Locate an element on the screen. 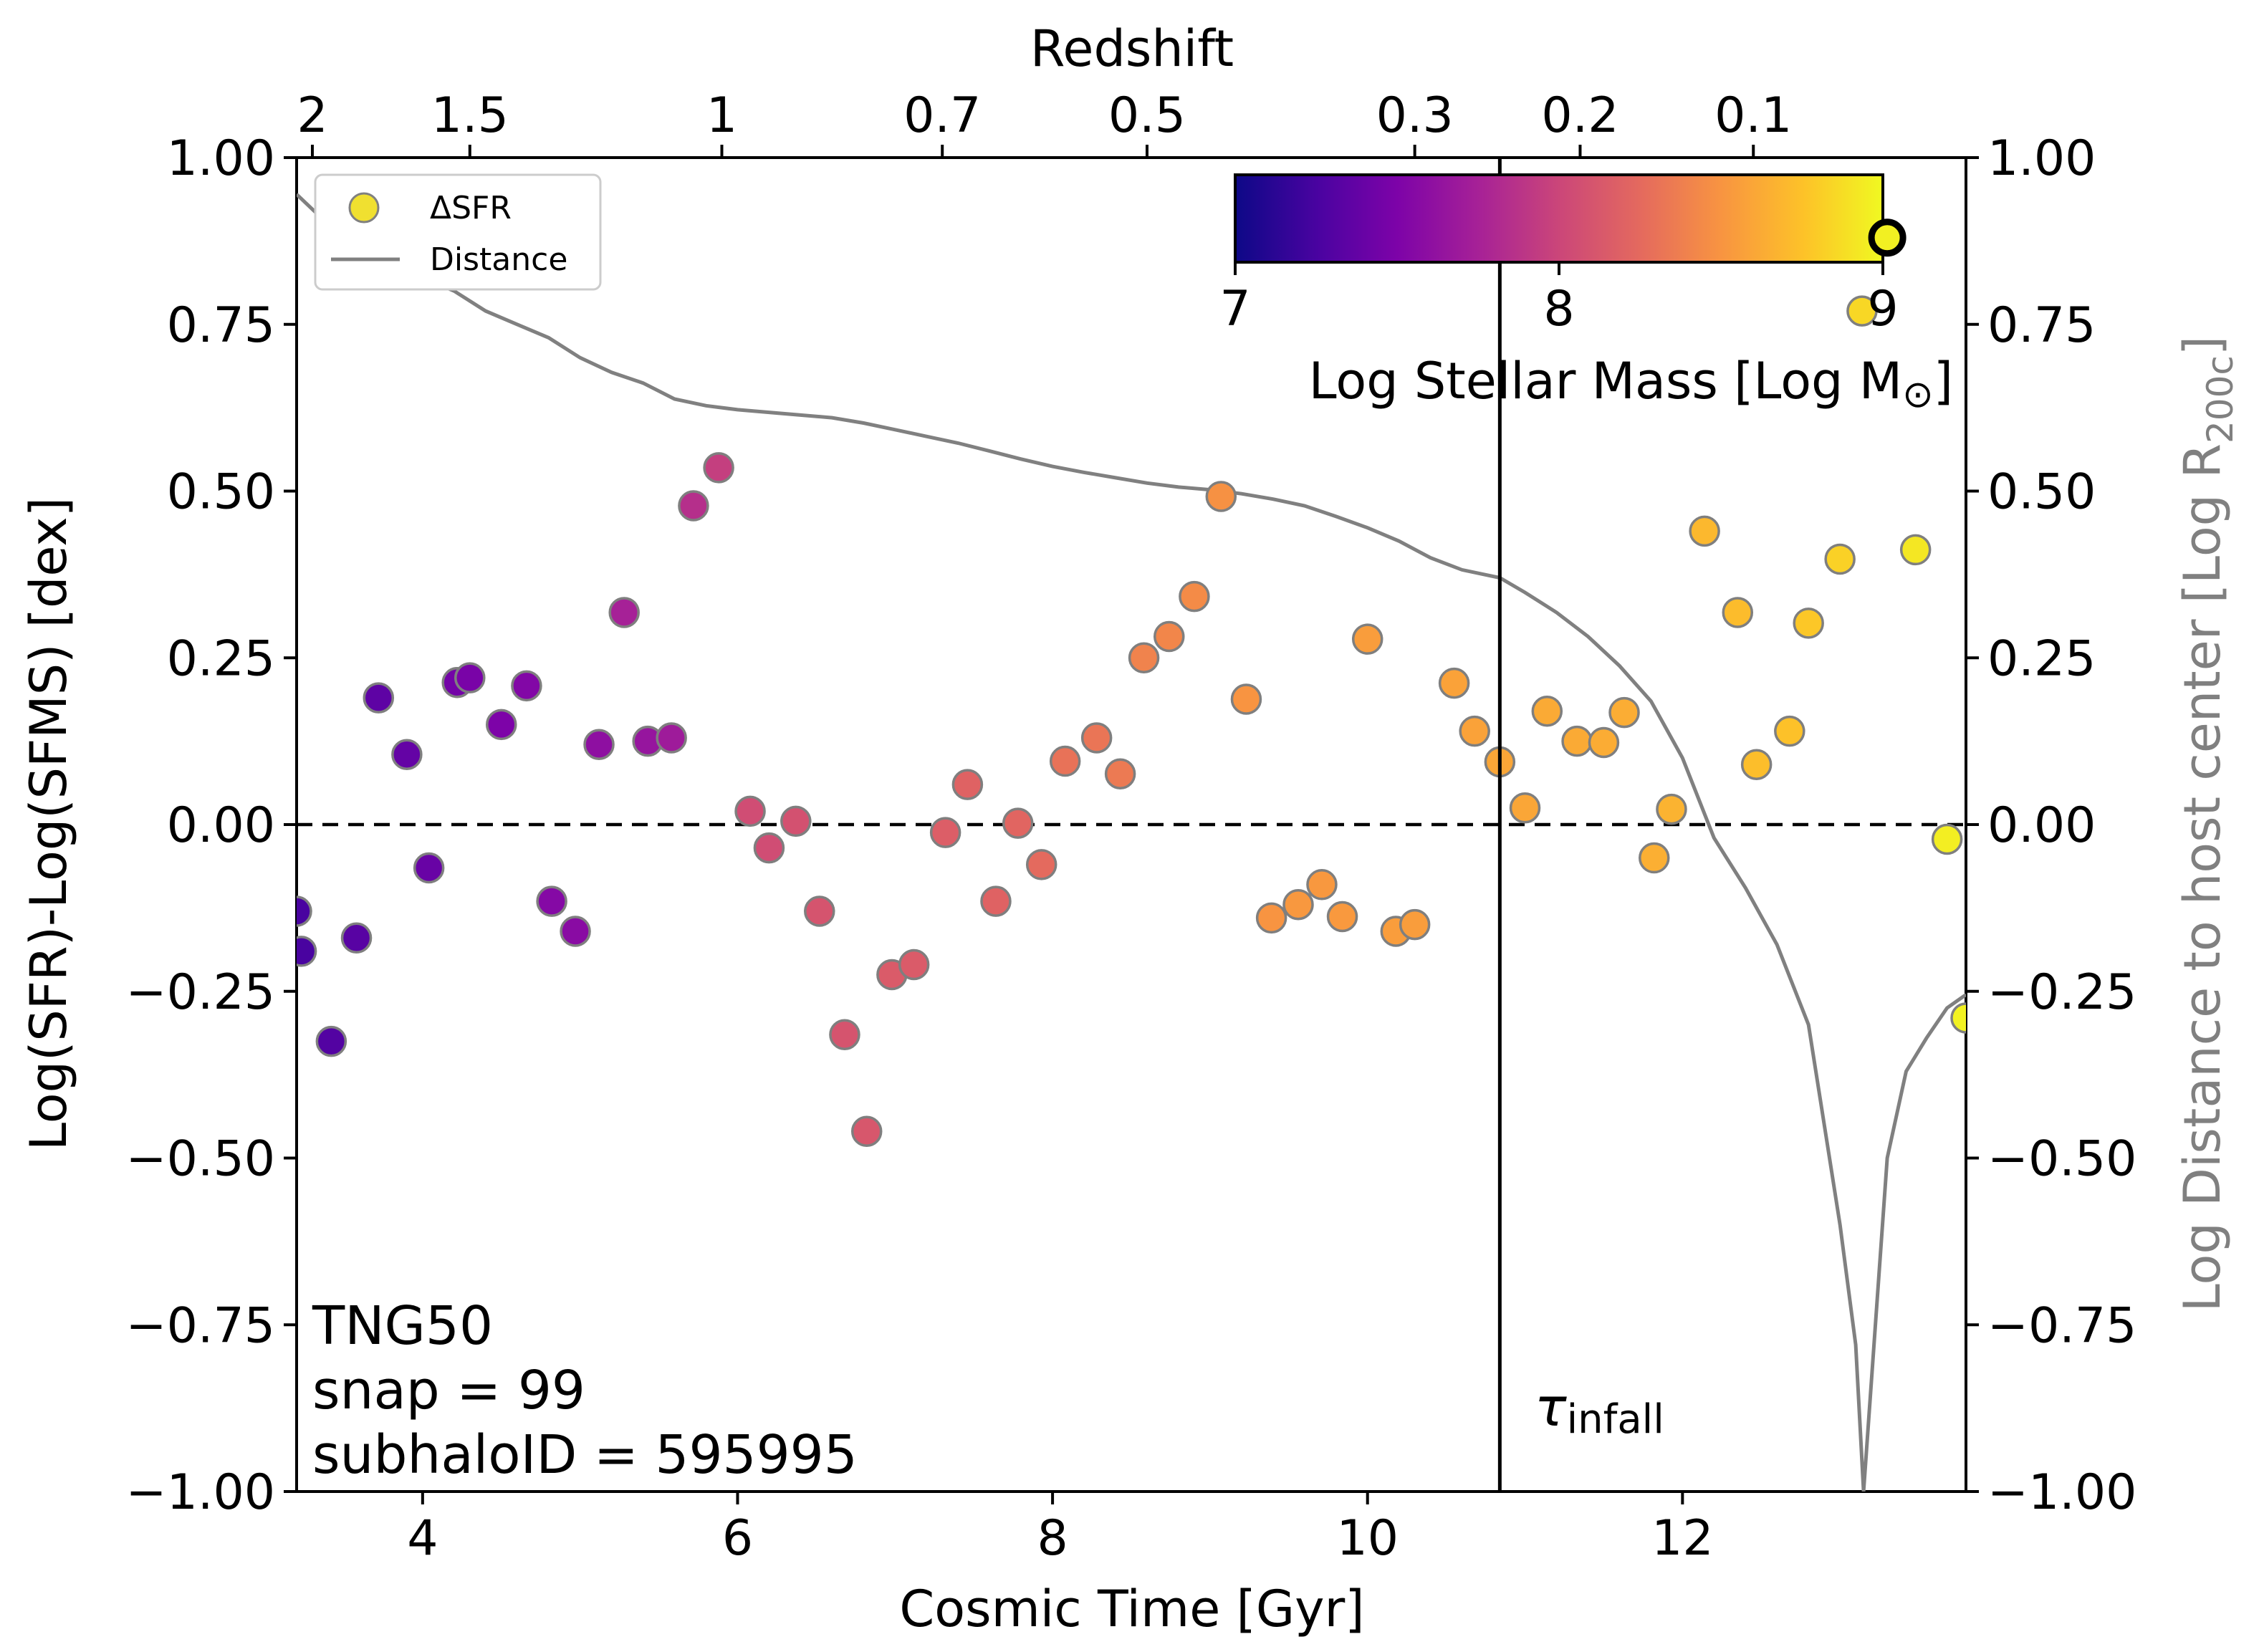 The image size is (2259, 1652). y2-tick-label: 0.25 is located at coordinates (2042, 658).